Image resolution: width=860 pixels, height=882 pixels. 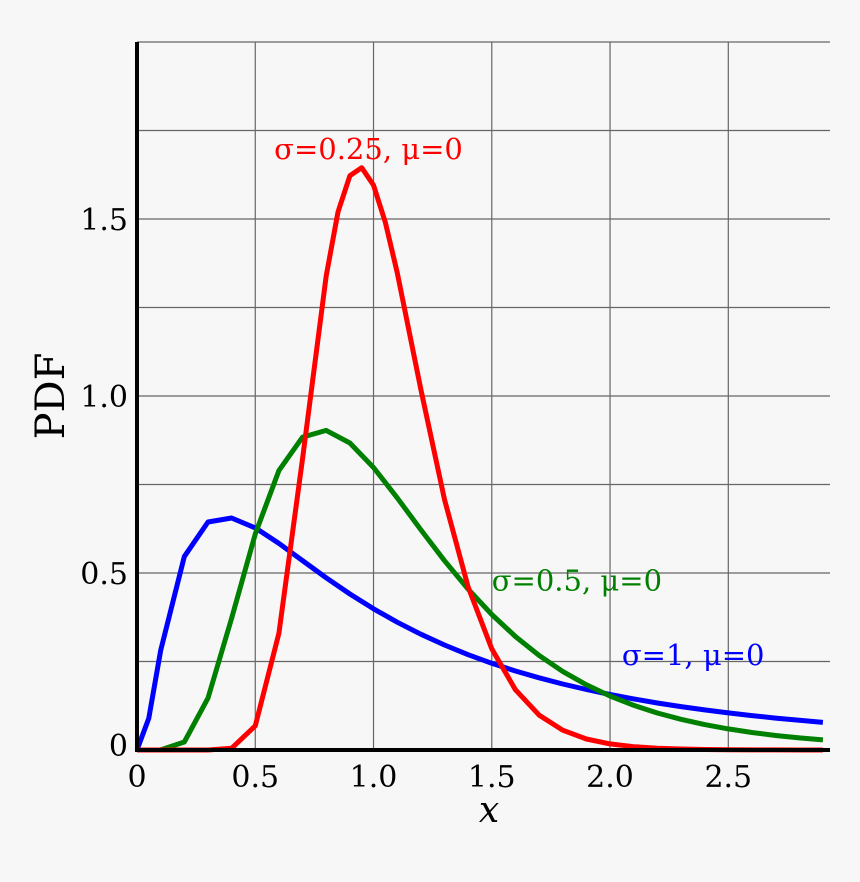 What do you see at coordinates (728, 777) in the screenshot?
I see `x-tick-label: 2.5` at bounding box center [728, 777].